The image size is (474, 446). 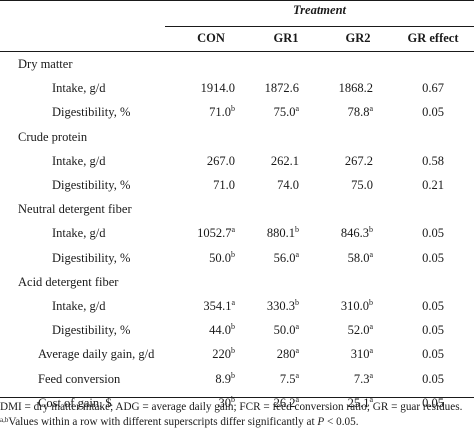 I want to click on cell-value: 220, so click(x=221, y=354).